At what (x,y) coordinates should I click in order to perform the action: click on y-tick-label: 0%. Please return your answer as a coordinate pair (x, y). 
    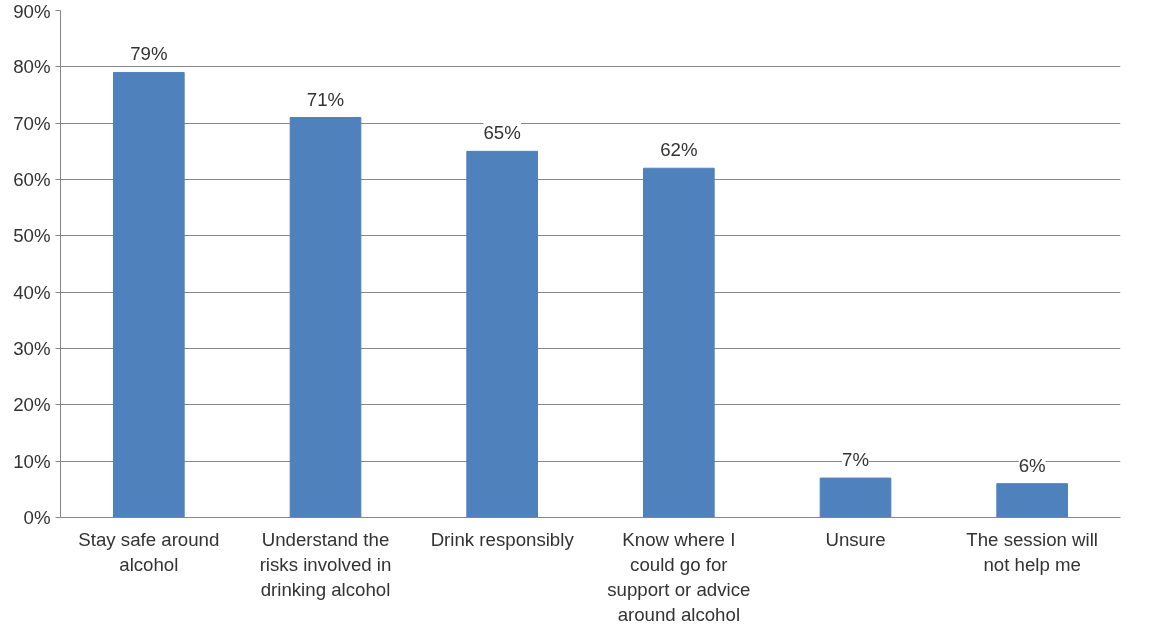
    Looking at the image, I should click on (37, 517).